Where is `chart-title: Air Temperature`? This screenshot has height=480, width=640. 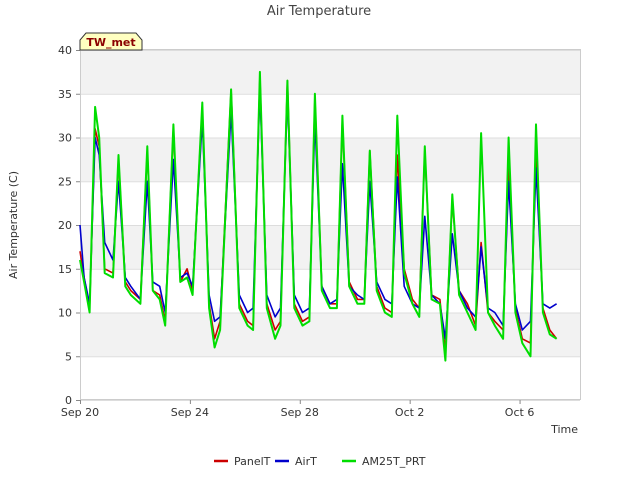
chart-title: Air Temperature is located at coordinates (319, 11).